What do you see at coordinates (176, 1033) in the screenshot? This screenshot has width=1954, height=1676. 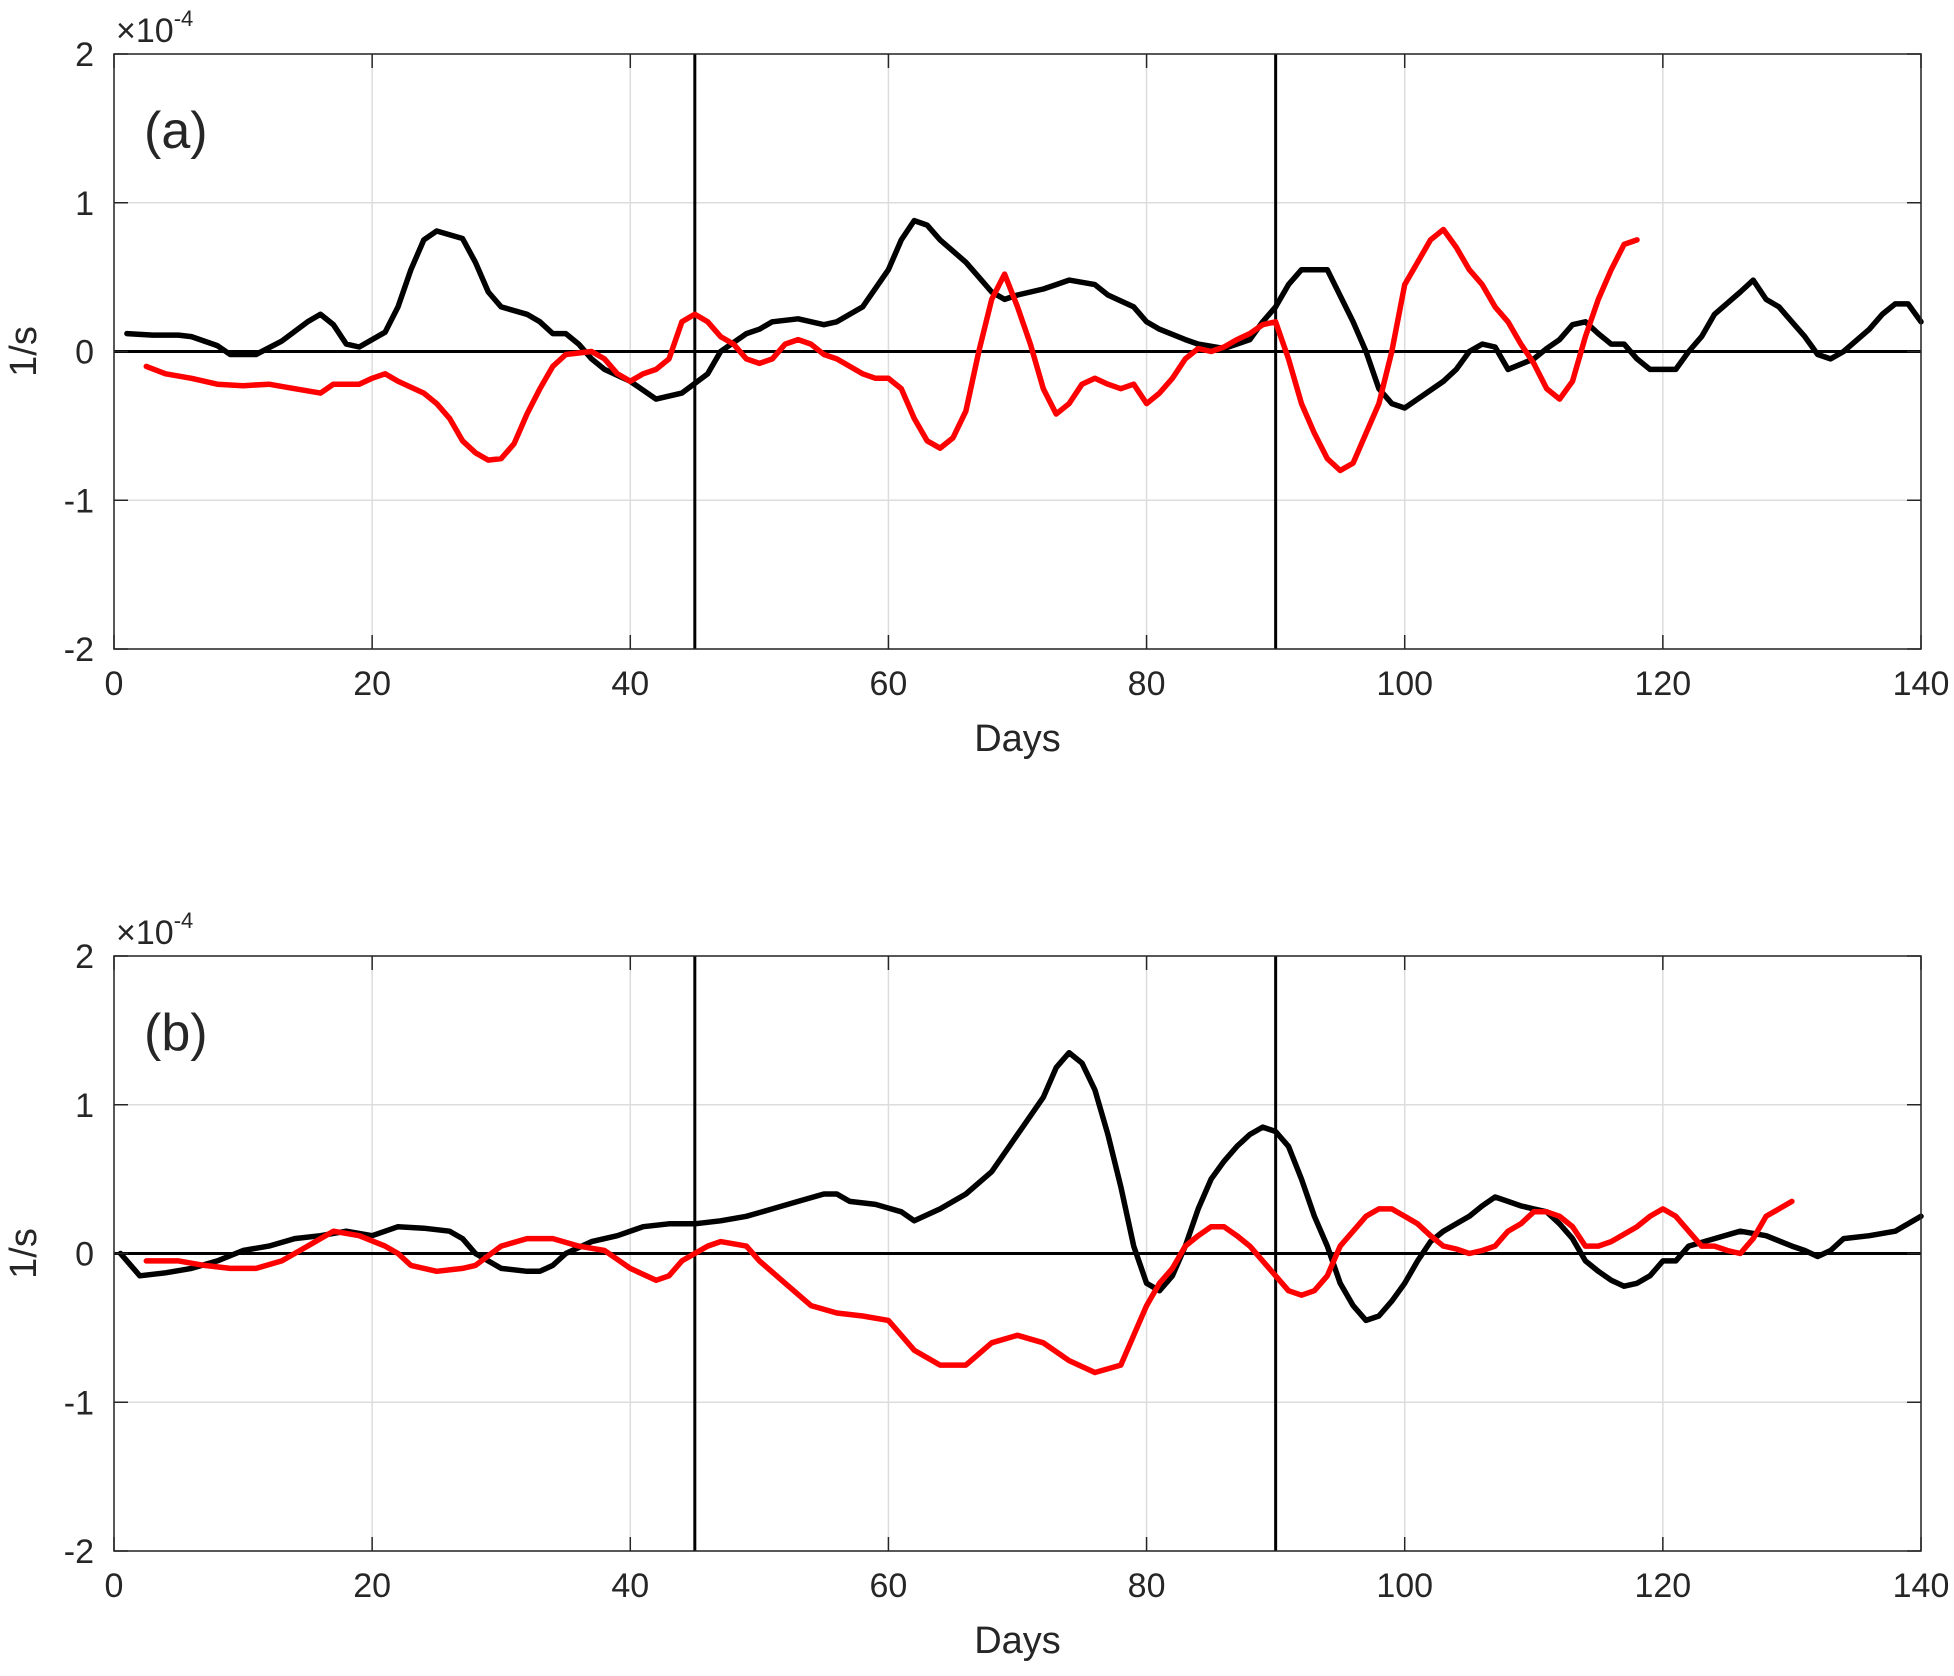 I see `panel-label: (b)` at bounding box center [176, 1033].